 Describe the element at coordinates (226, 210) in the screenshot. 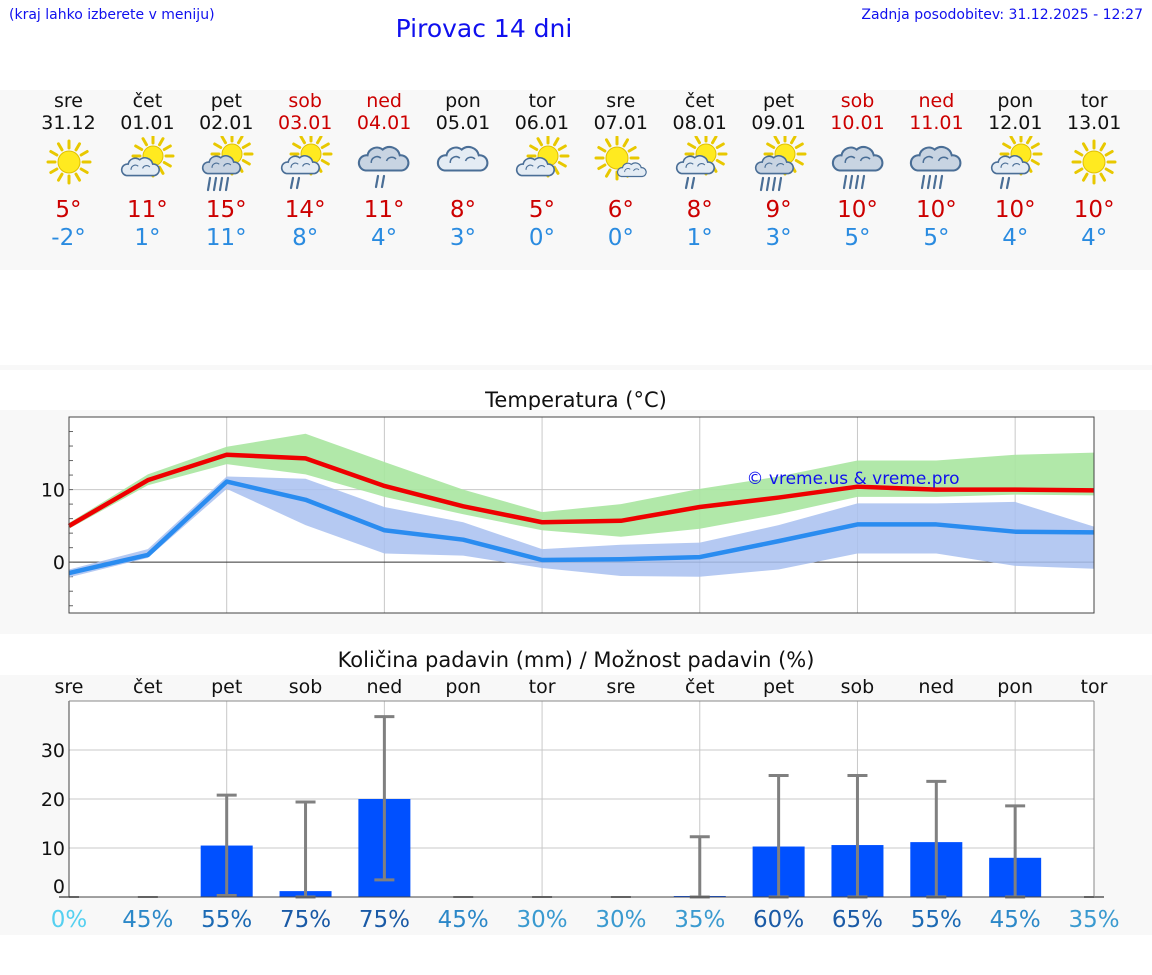

I see `max-temperature: 15°` at that location.